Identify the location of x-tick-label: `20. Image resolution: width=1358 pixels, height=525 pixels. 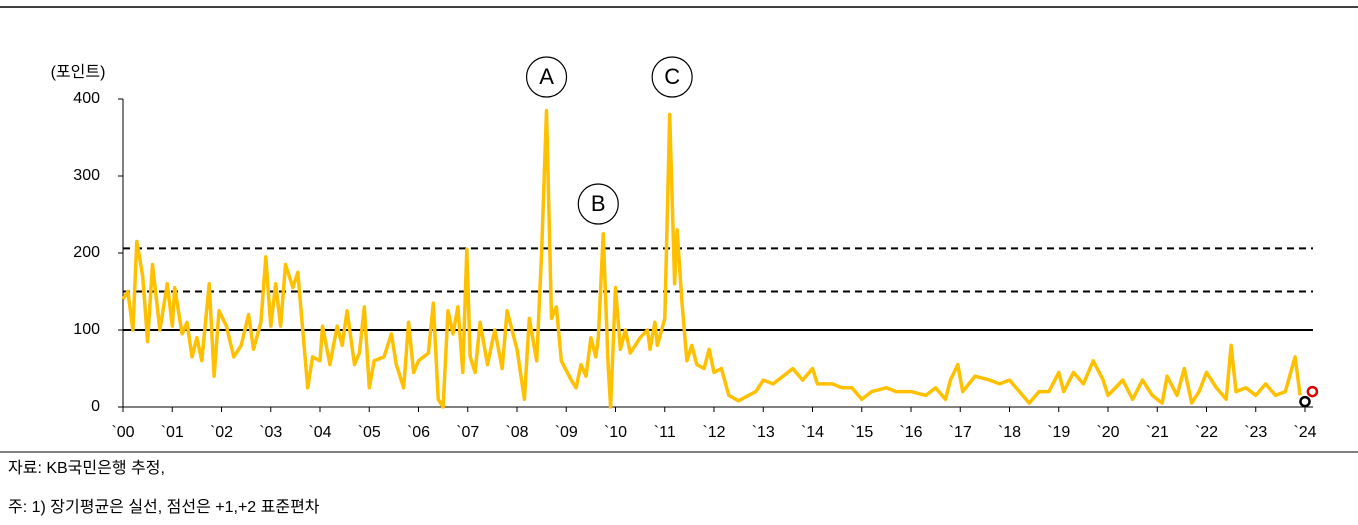
(1107, 432).